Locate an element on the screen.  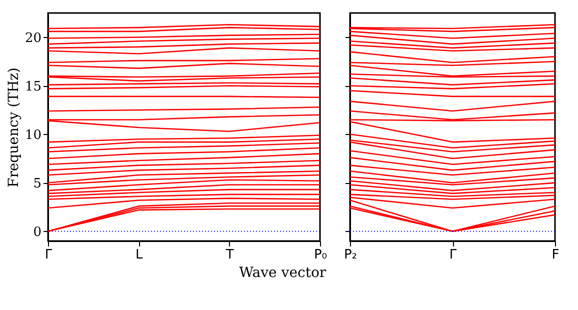
x-tick-label: T is located at coordinates (229, 255).